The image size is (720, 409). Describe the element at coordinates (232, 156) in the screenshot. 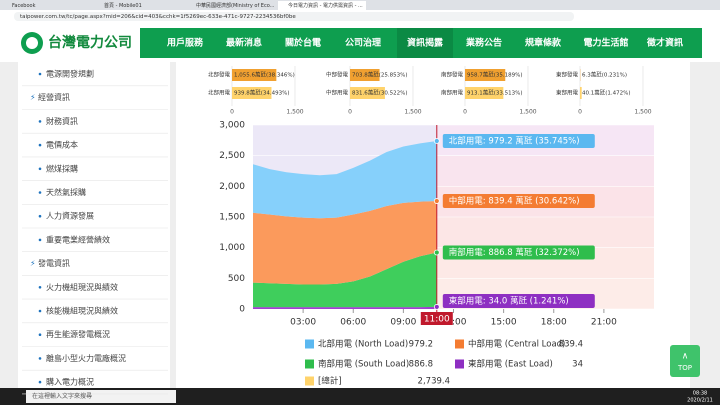

I see `y-tick-label: 2,500` at that location.